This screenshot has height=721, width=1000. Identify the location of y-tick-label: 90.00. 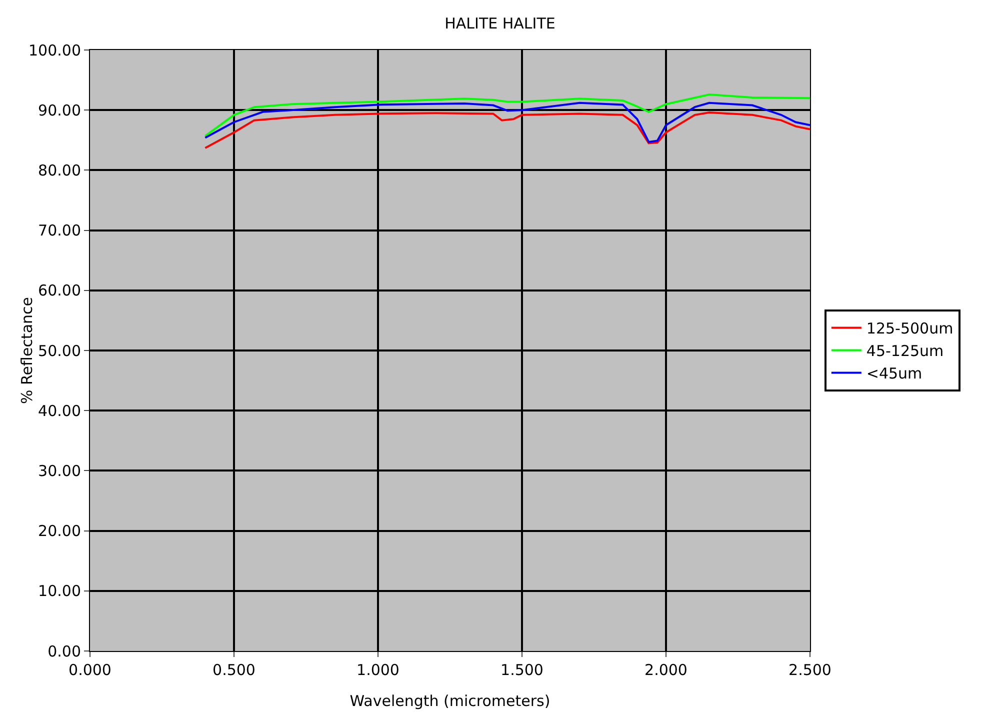
(59, 110).